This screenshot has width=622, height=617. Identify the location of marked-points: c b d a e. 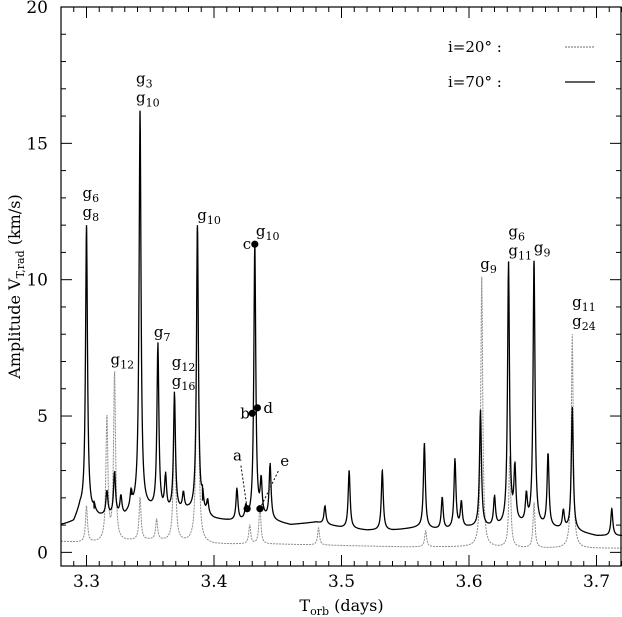
(261, 374).